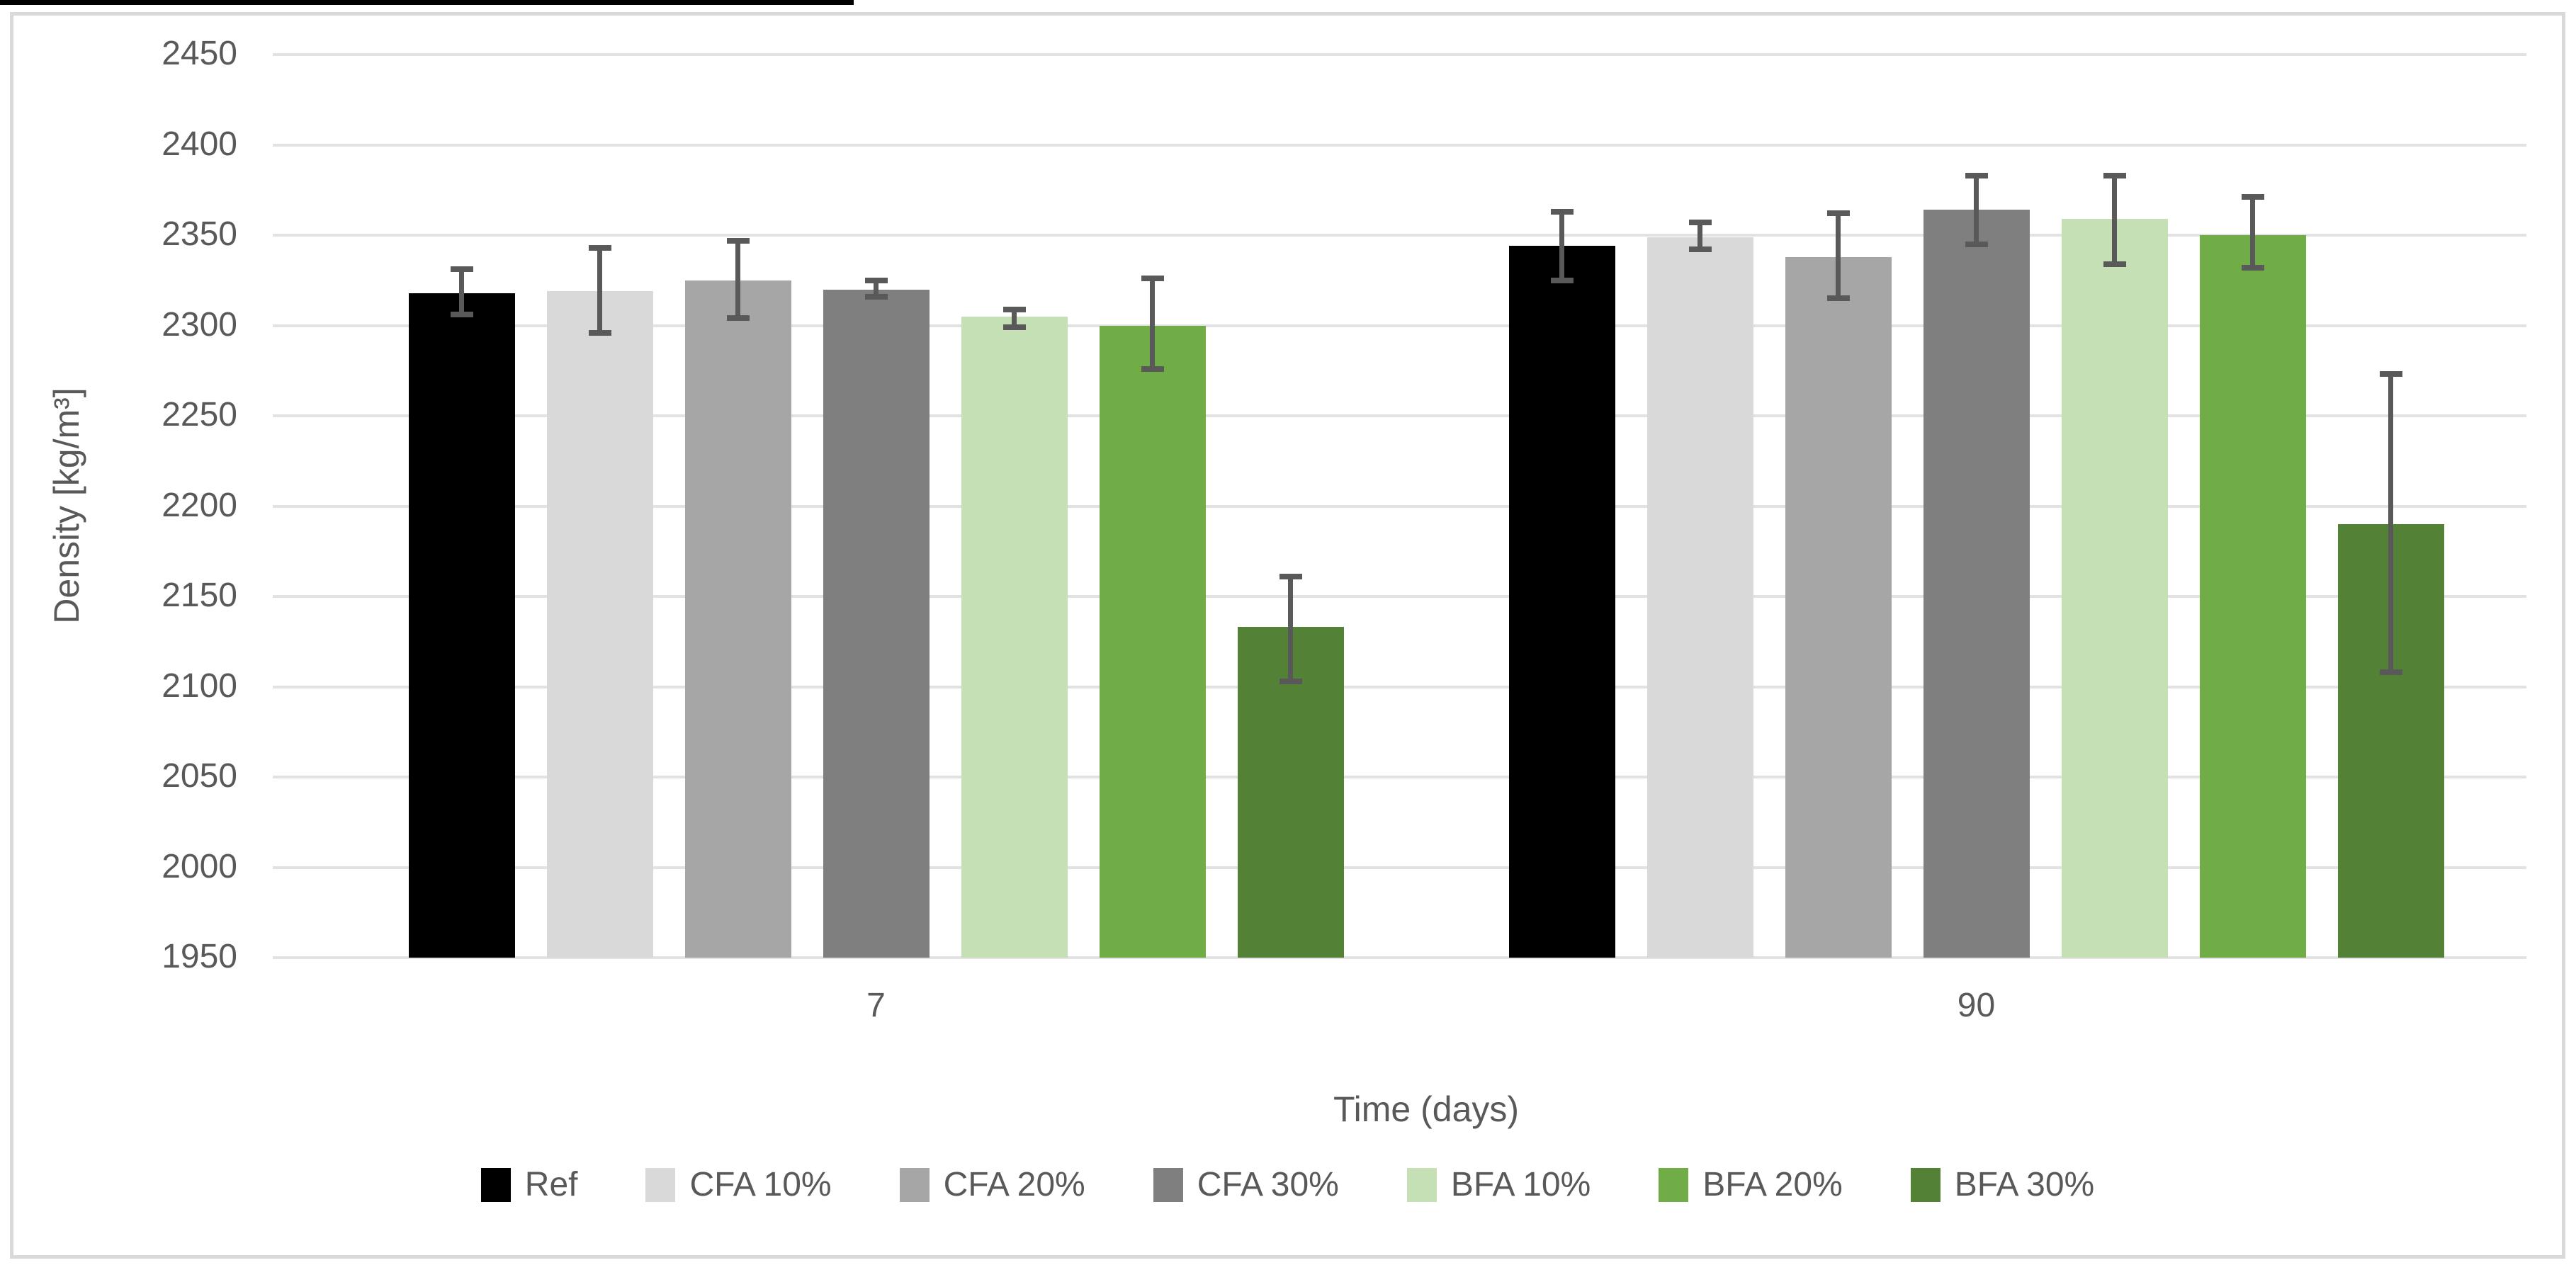  What do you see at coordinates (200, 53) in the screenshot?
I see `y-tick-label: 2450` at bounding box center [200, 53].